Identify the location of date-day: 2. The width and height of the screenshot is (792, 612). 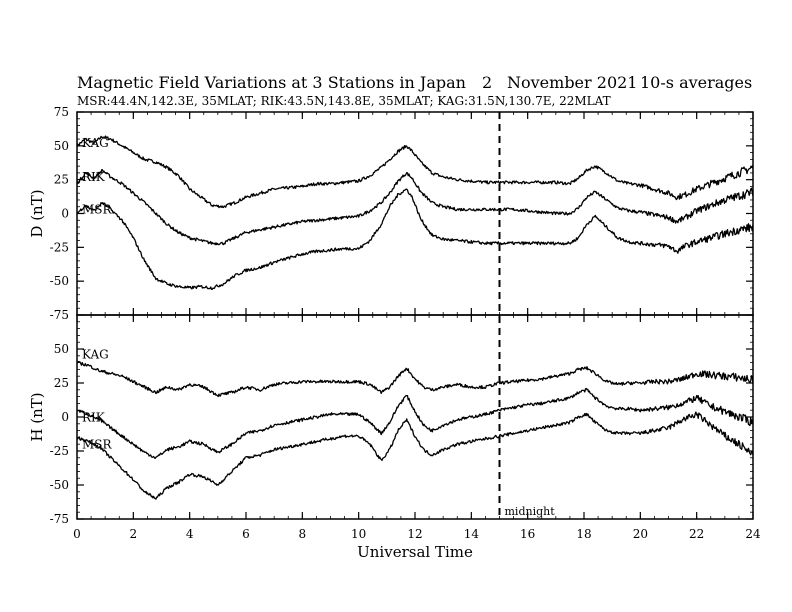
(487, 82).